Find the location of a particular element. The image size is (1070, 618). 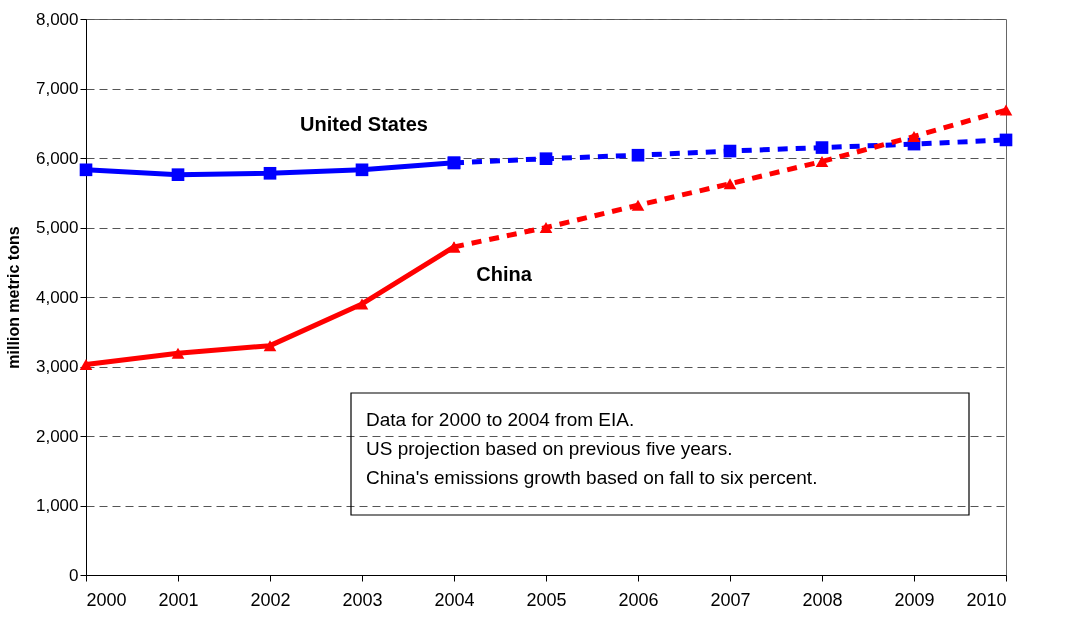

x-tick-label: 2002 is located at coordinates (270, 599).